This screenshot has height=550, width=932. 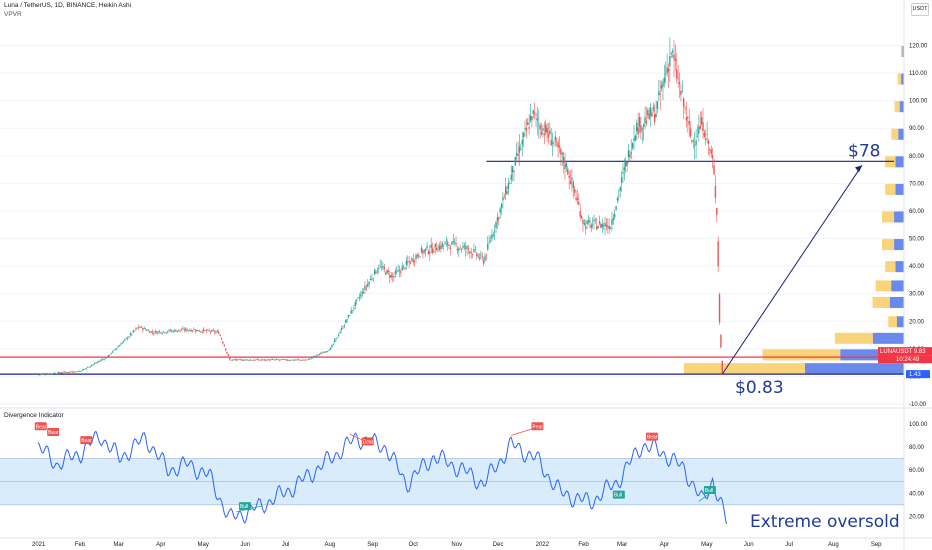 What do you see at coordinates (543, 545) in the screenshot?
I see `time-tick-label: 2022` at bounding box center [543, 545].